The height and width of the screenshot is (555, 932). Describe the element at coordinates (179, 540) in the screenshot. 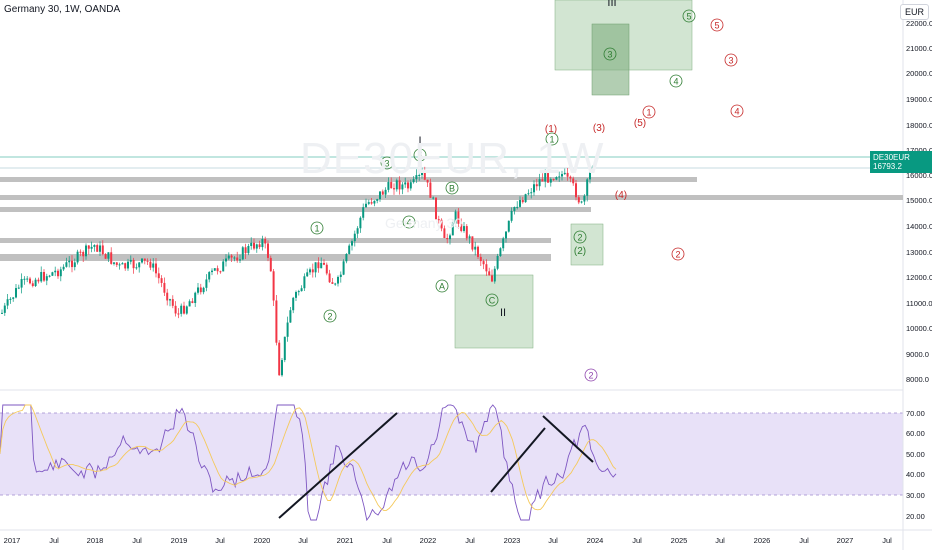

I see `time-tick: 2019` at that location.